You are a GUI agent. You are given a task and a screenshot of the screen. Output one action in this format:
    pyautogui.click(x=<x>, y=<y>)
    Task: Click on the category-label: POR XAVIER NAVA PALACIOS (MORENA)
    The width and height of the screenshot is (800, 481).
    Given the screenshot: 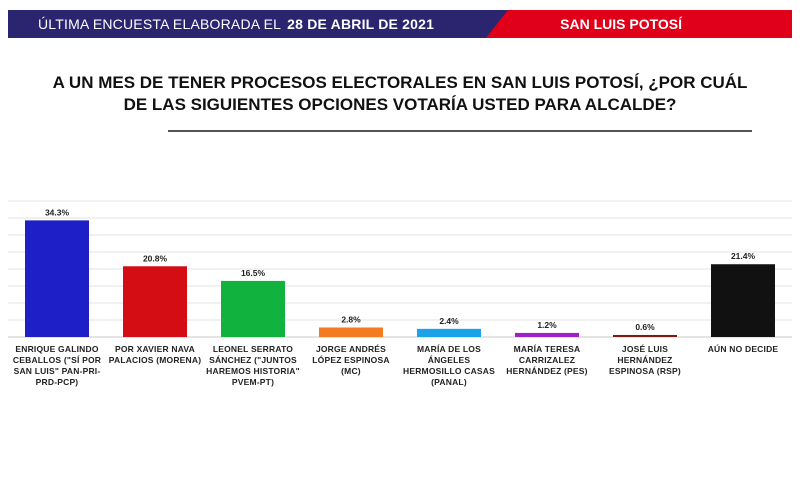 What is the action you would take?
    pyautogui.click(x=155, y=354)
    